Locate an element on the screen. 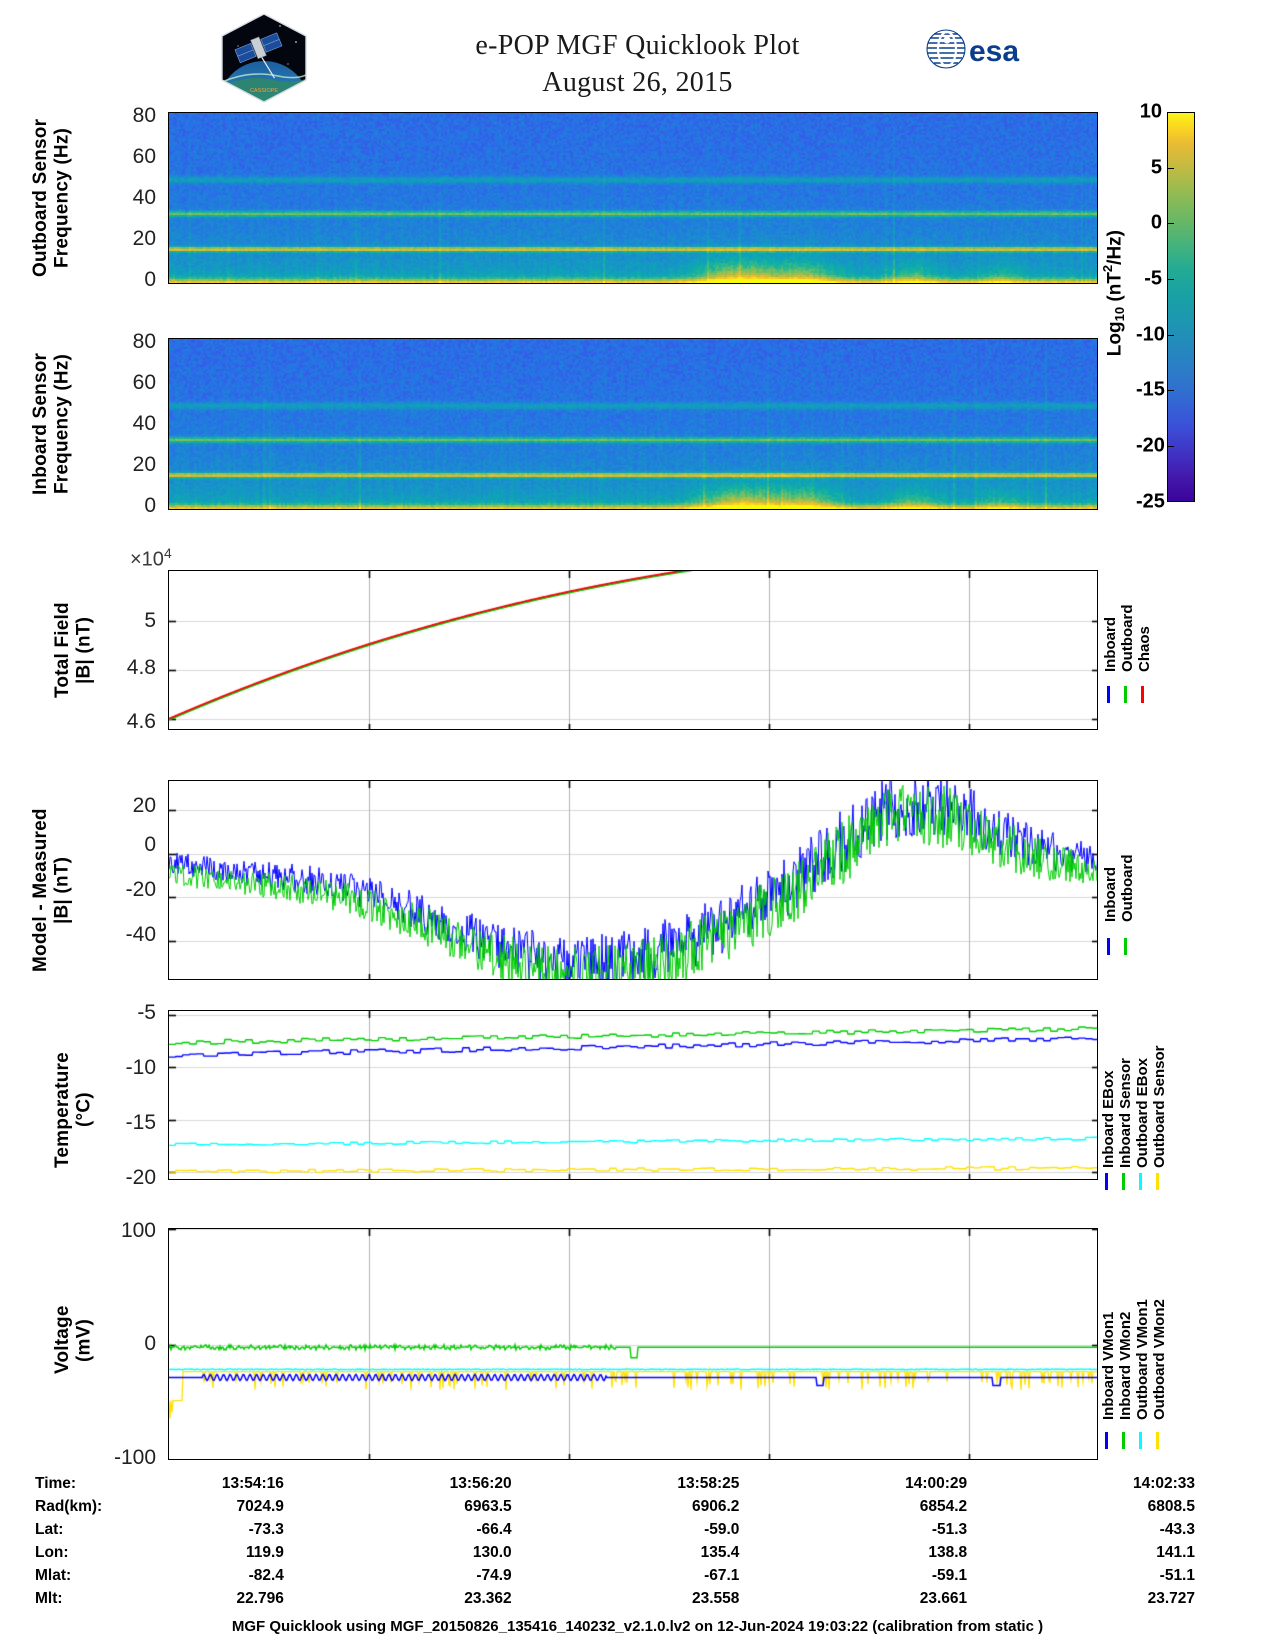 The image size is (1275, 1650). title-line-2: August 26, 2015 is located at coordinates (637, 82).